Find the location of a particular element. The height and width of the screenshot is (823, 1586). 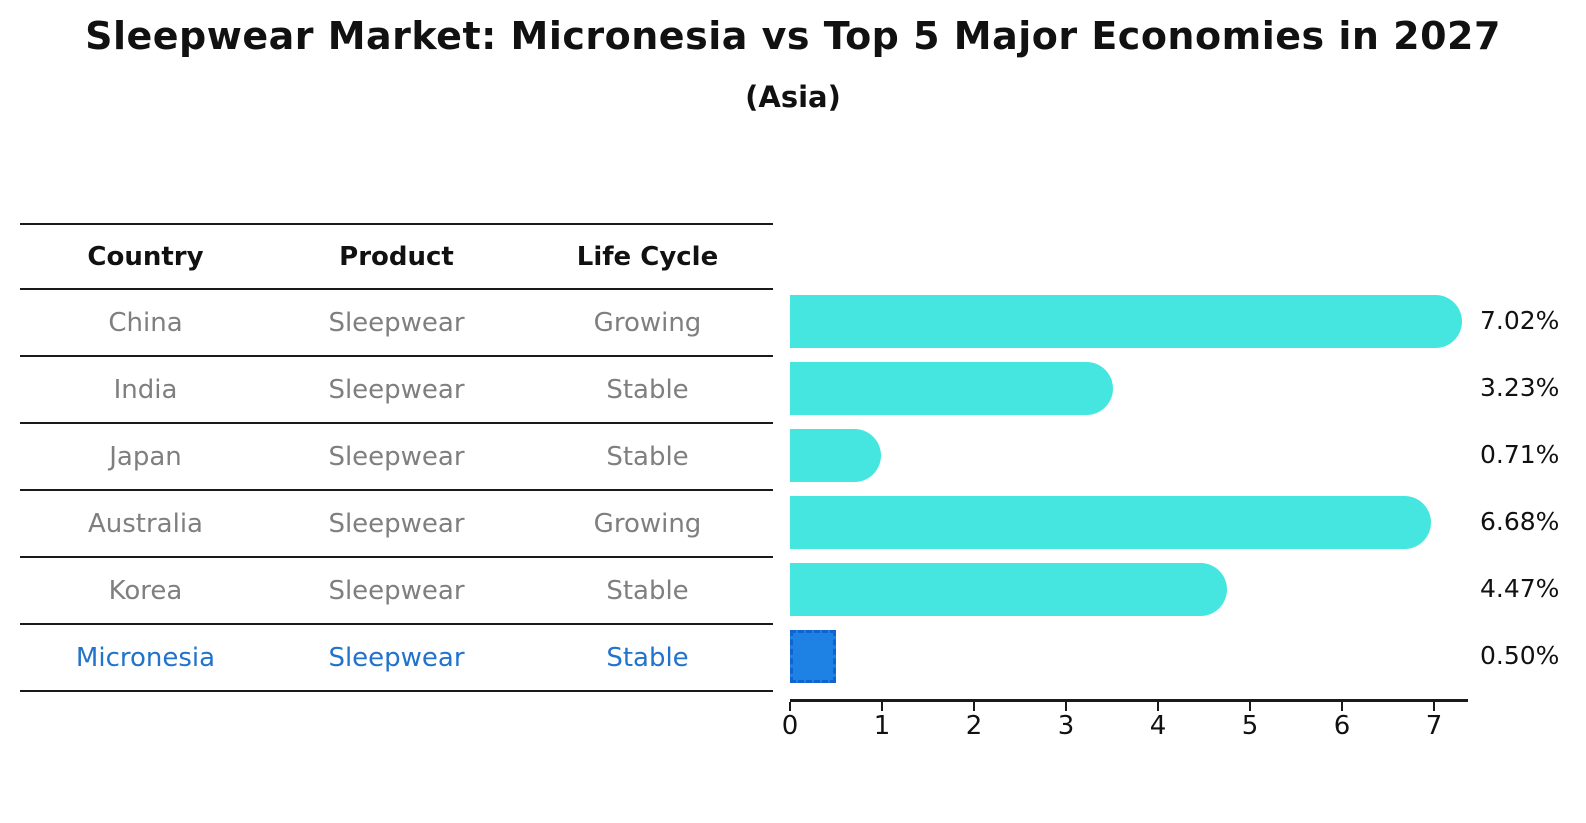

x-axis-line is located at coordinates (1129, 700).